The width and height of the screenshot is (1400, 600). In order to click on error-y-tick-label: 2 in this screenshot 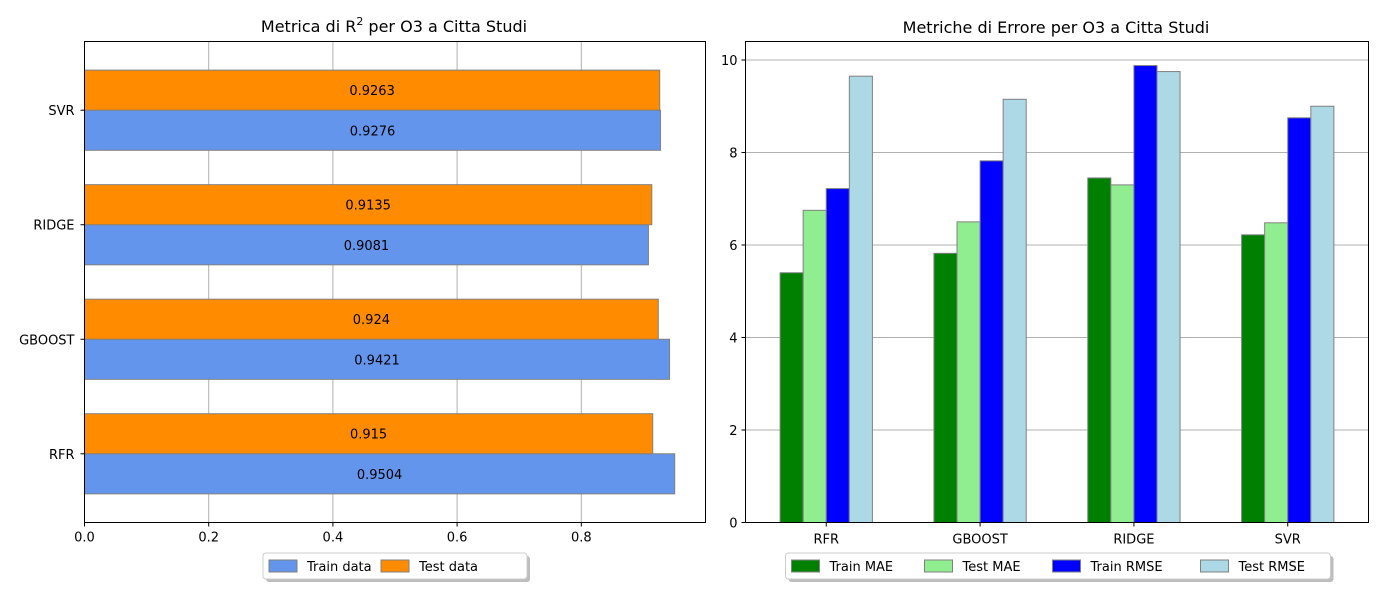, I will do `click(733, 431)`.